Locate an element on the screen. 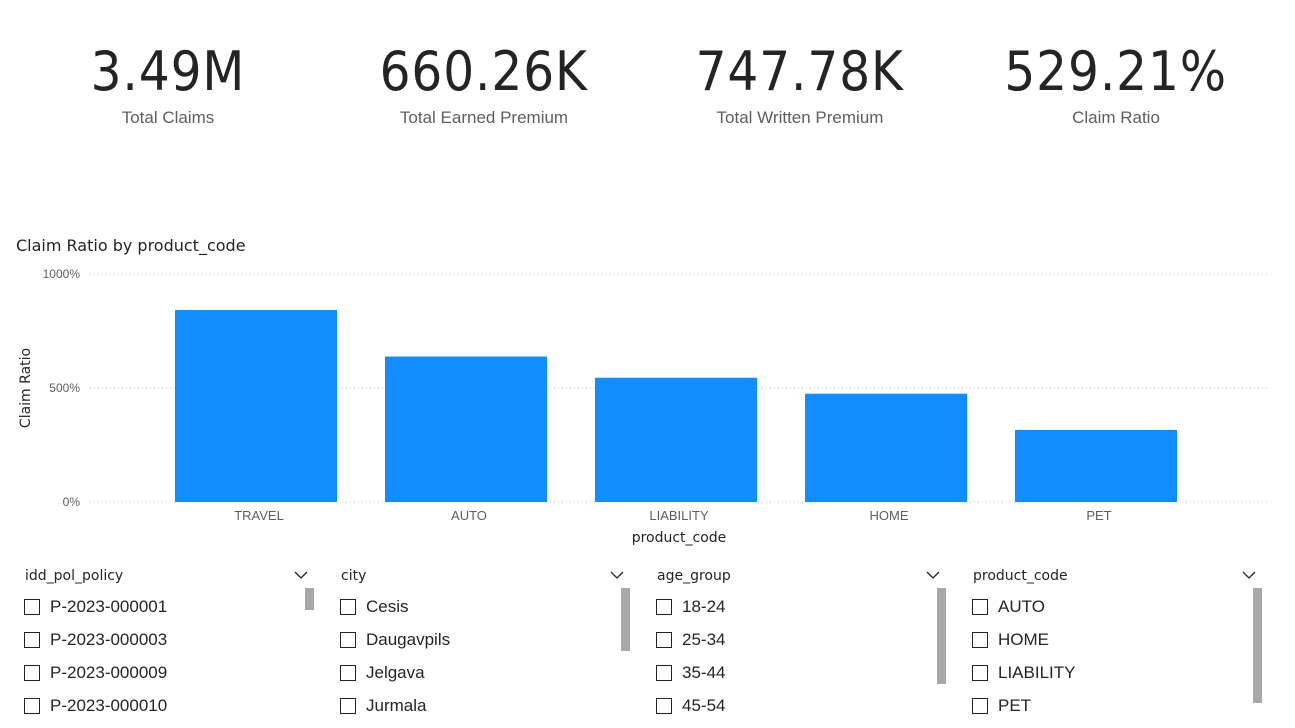  list-item: Jurmala is located at coordinates (482, 705).